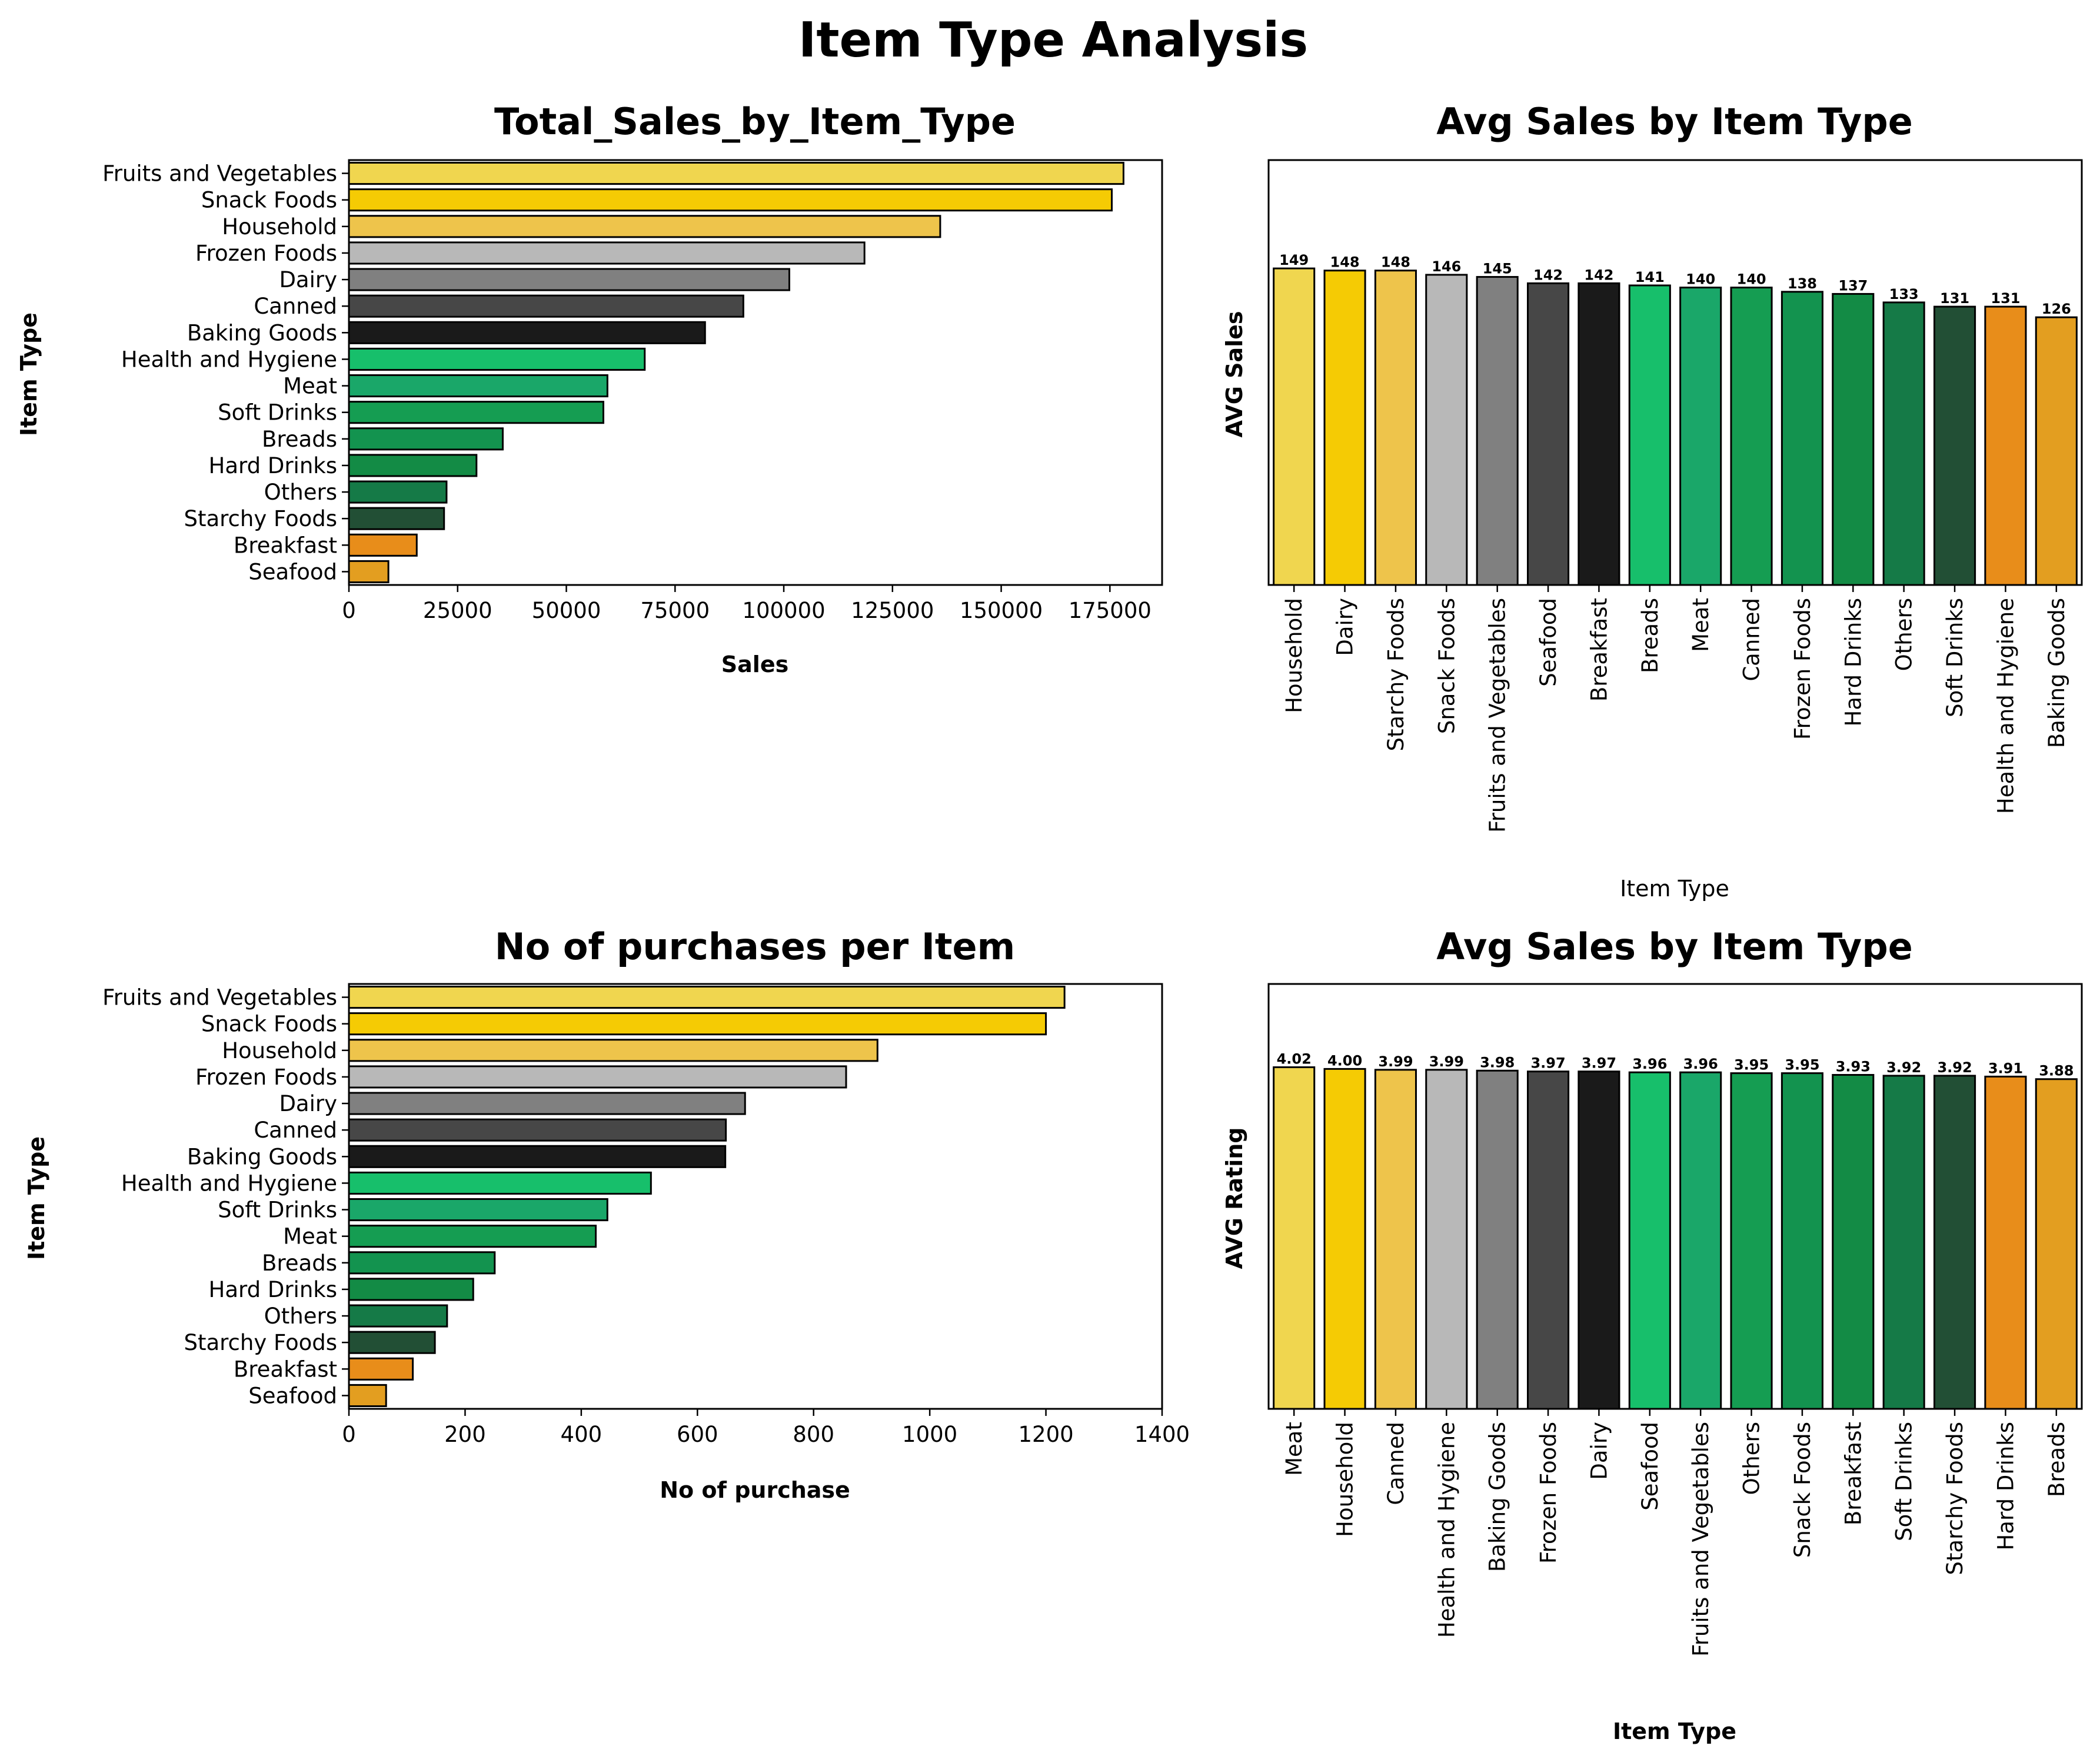 The width and height of the screenshot is (2100, 1759). Describe the element at coordinates (929, 1434) in the screenshot. I see `x-tick-label: 1000` at that location.